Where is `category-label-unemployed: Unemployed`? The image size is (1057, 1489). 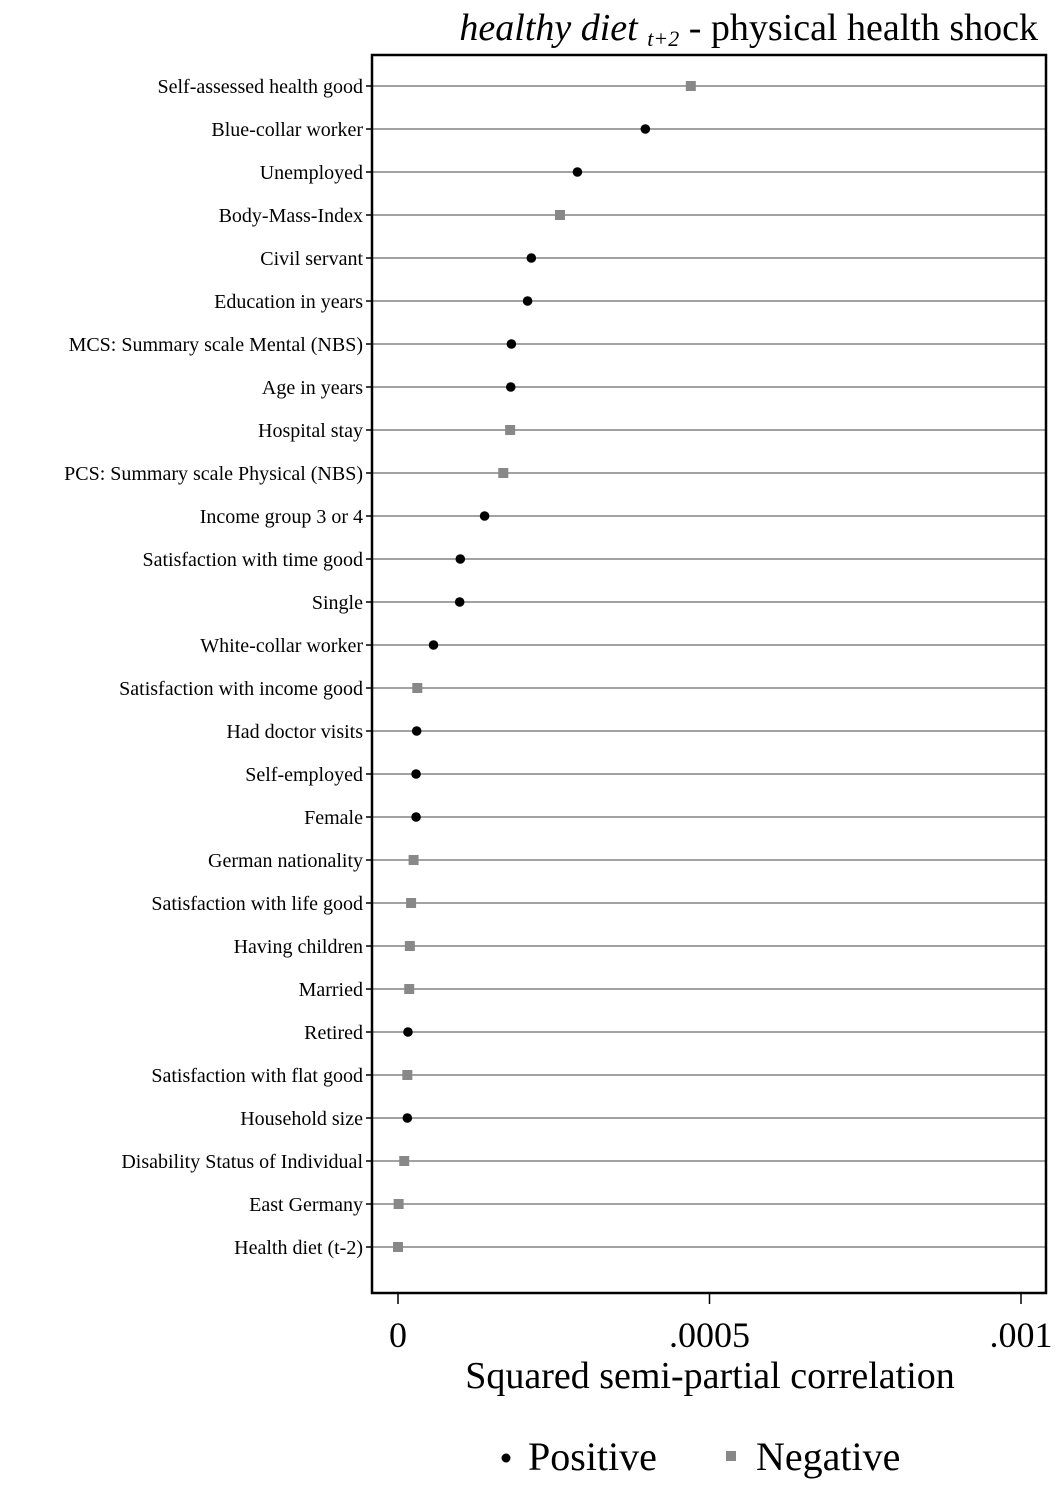 category-label-unemployed: Unemployed is located at coordinates (311, 173).